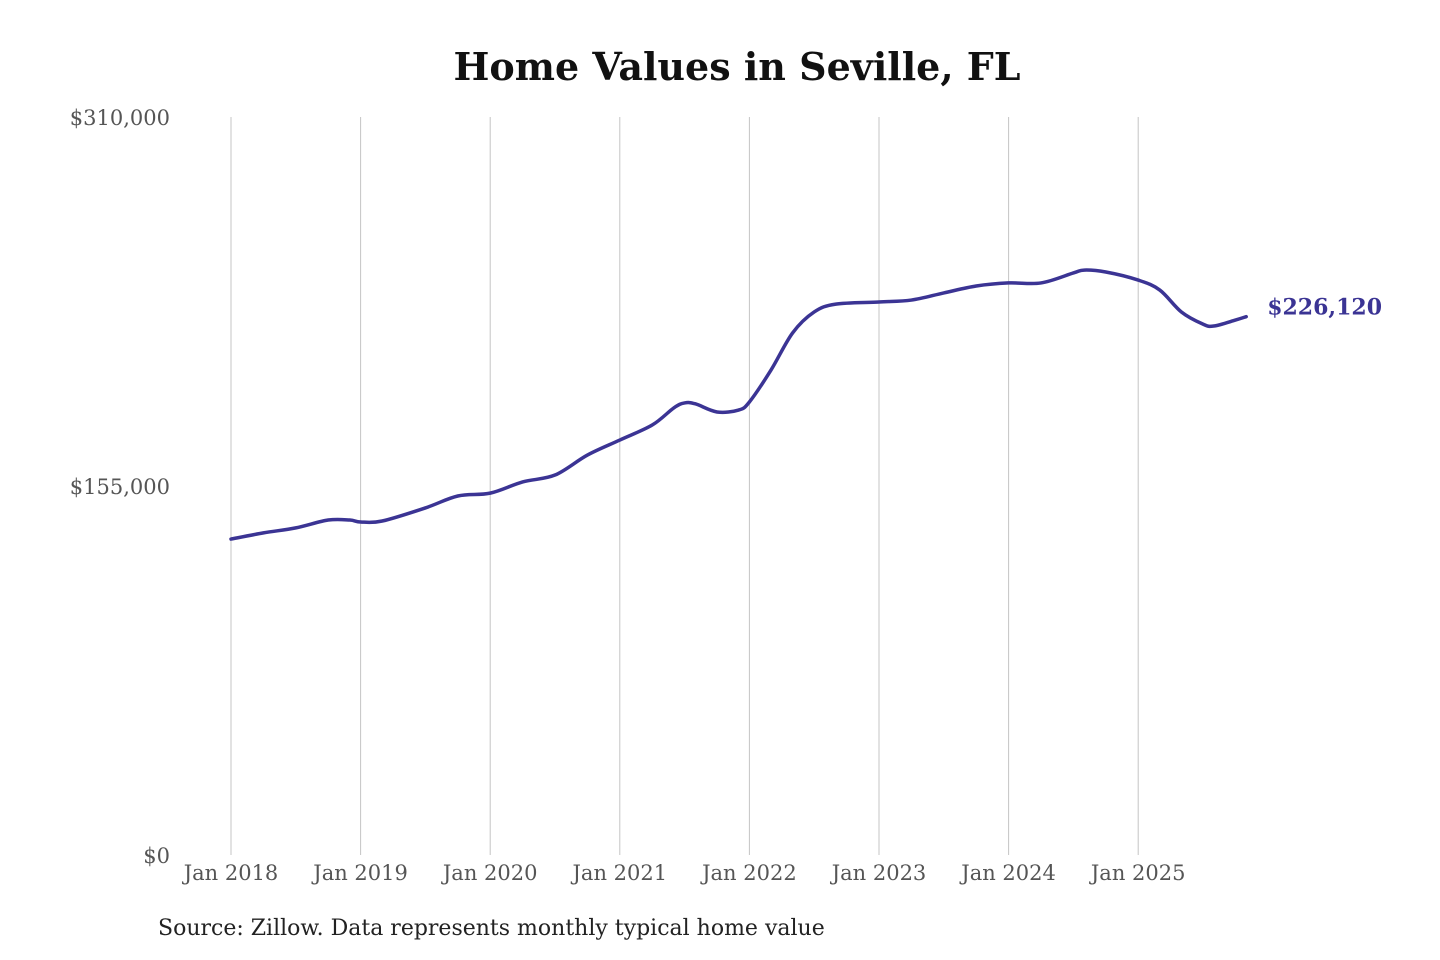 The height and width of the screenshot is (960, 1440). I want to click on x-tick-label: Jan 2018, so click(230, 873).